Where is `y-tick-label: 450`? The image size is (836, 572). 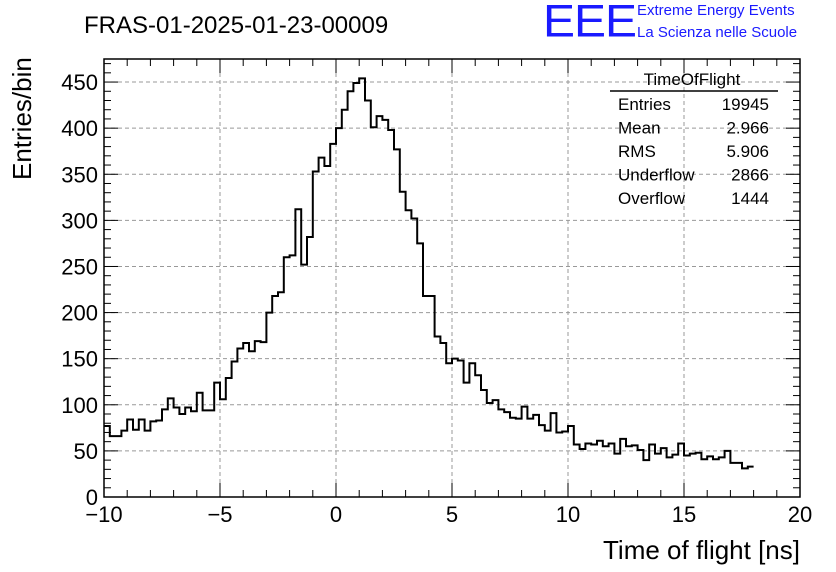 y-tick-label: 450 is located at coordinates (79, 82).